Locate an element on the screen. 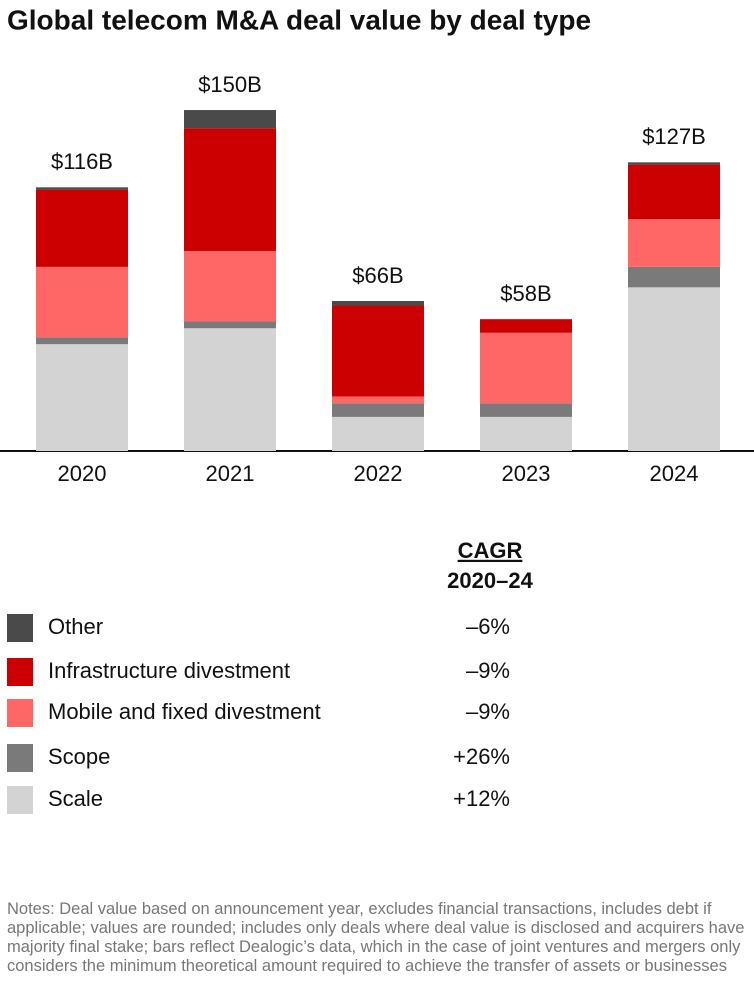 The height and width of the screenshot is (1002, 754). legend-label: Other is located at coordinates (75, 626).